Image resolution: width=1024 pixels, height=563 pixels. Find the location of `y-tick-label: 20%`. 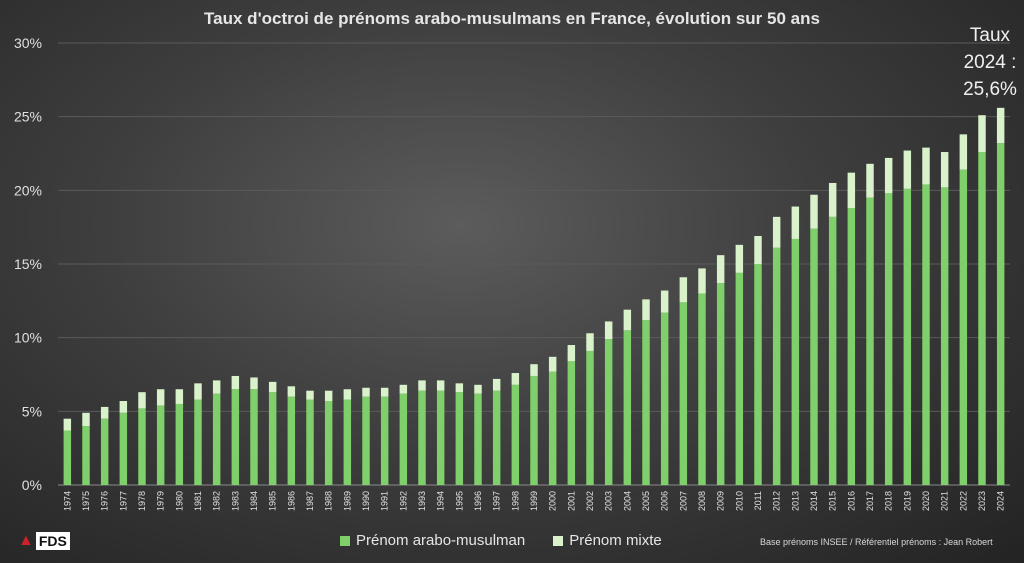

y-tick-label: 20% is located at coordinates (28, 190).